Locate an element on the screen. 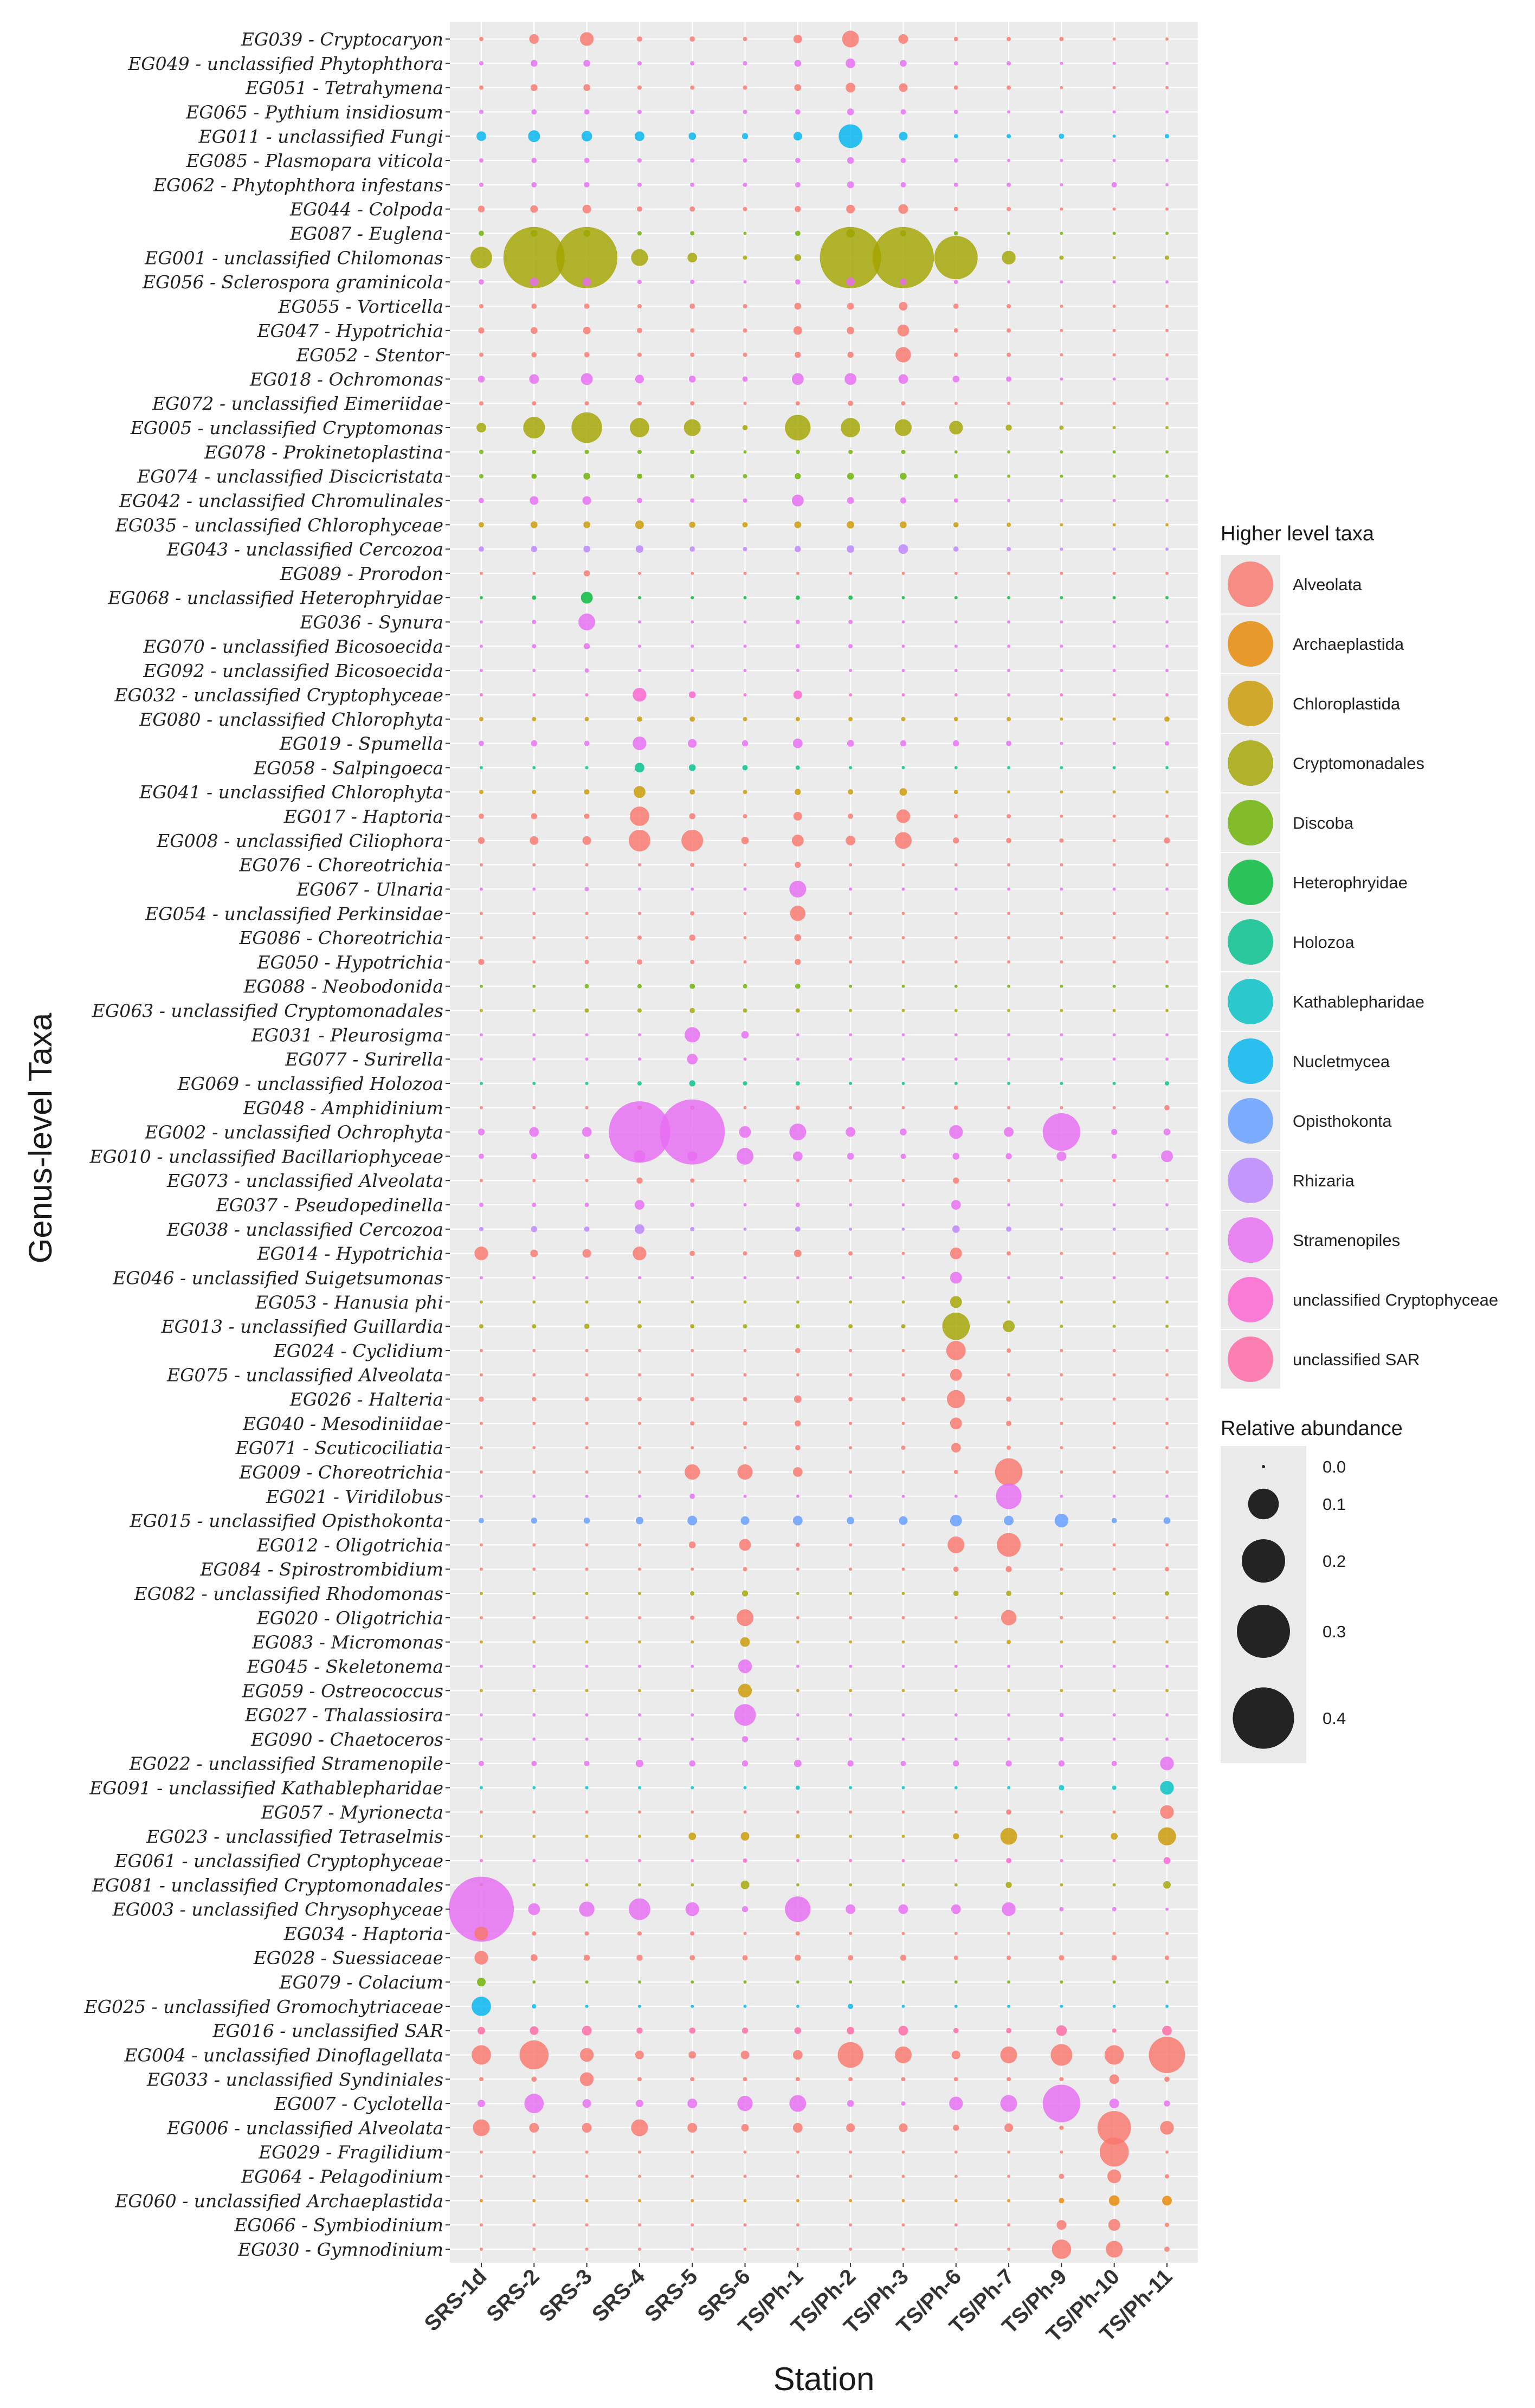  color-legend-swatch is located at coordinates (1250, 584).